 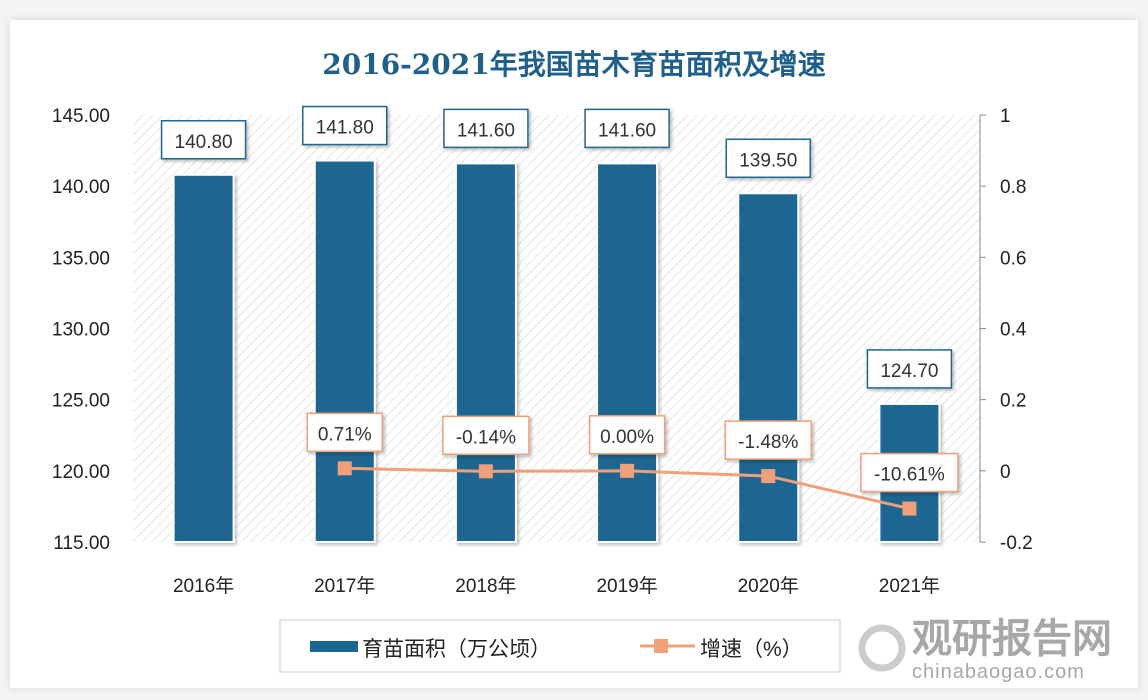 What do you see at coordinates (81, 401) in the screenshot?
I see `left-axis-tick-label: 125.00` at bounding box center [81, 401].